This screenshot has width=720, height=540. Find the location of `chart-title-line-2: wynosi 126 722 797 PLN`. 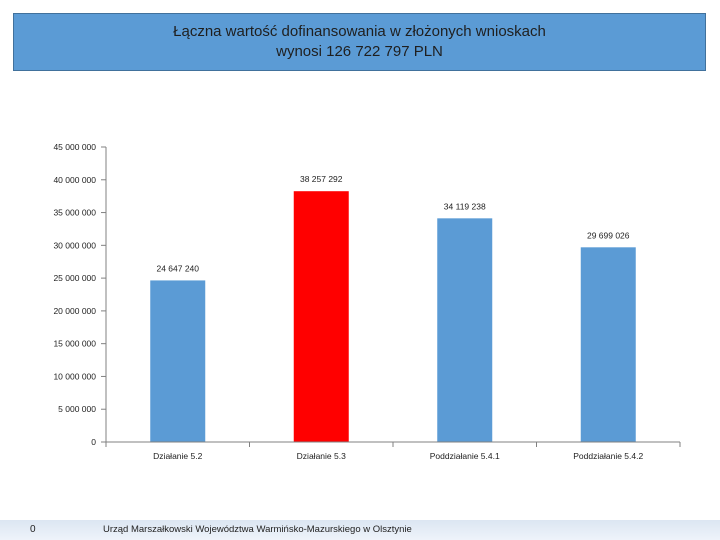

chart-title-line-2: wynosi 126 722 797 PLN is located at coordinates (359, 51).